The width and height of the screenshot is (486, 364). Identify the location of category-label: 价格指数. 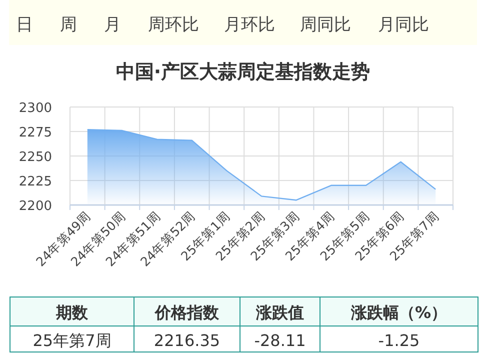
(187, 312).